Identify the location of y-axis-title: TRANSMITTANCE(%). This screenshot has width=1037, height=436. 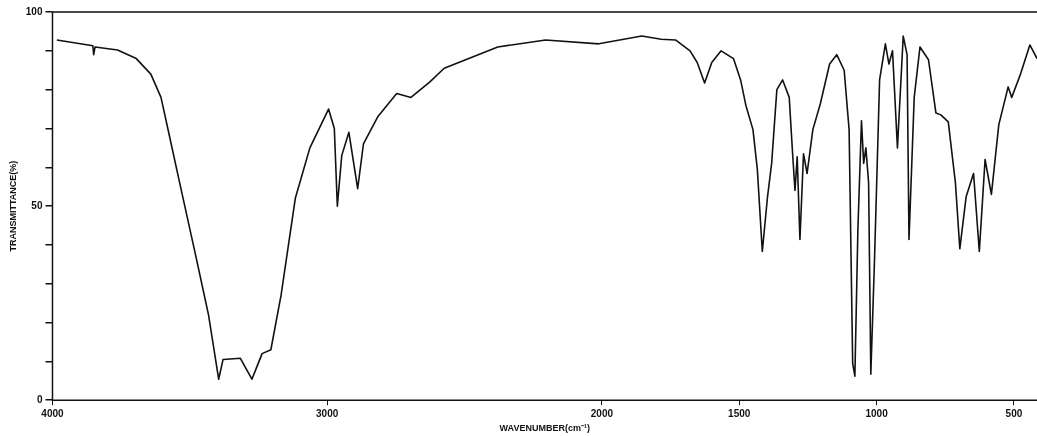
(12, 206).